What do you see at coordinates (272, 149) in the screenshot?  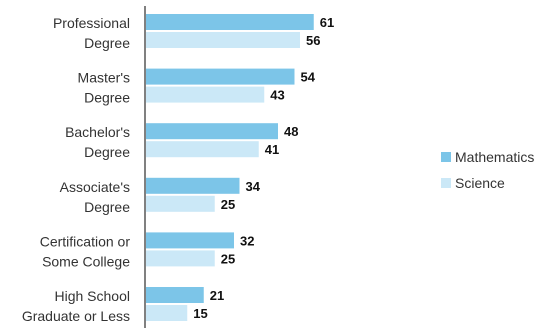 I see `value-label-science-2: 41` at bounding box center [272, 149].